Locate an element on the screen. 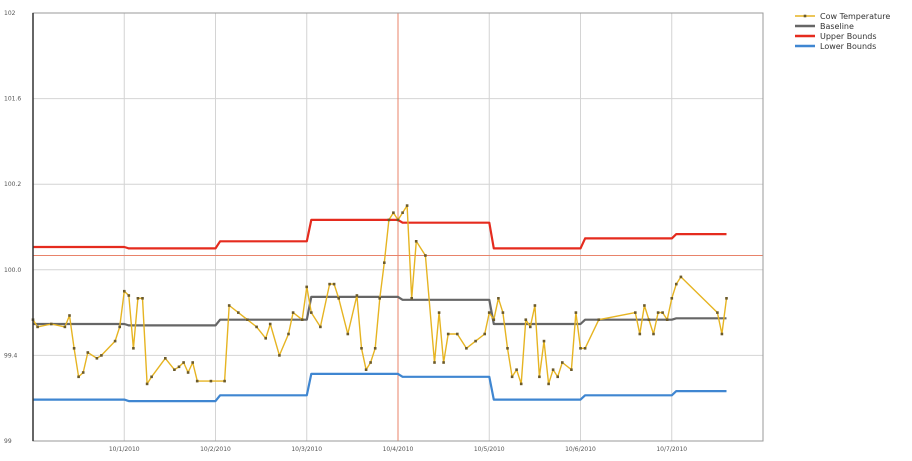 Image resolution: width=912 pixels, height=461 pixels. legend-label-cow-temperature: Cow Temperature is located at coordinates (855, 16).